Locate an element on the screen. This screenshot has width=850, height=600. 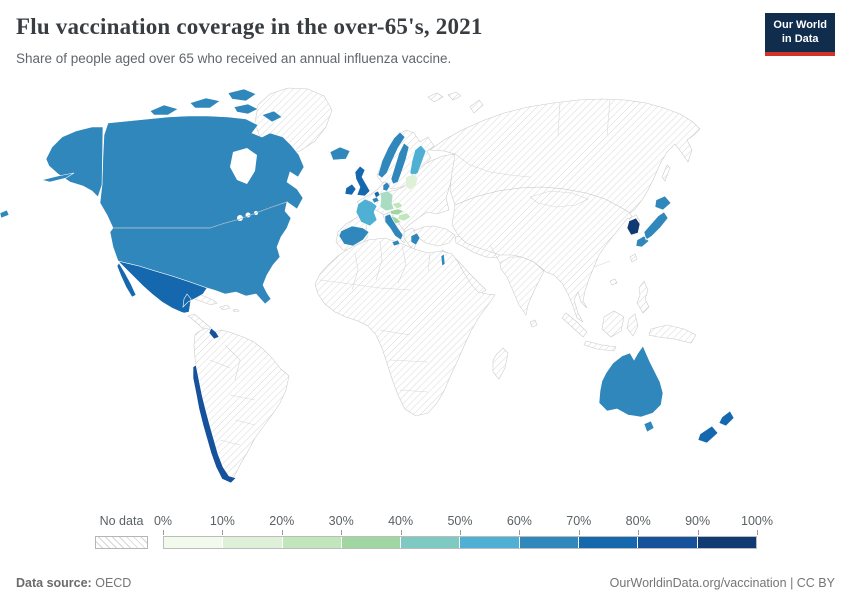
country-austria is located at coordinates (397, 212).